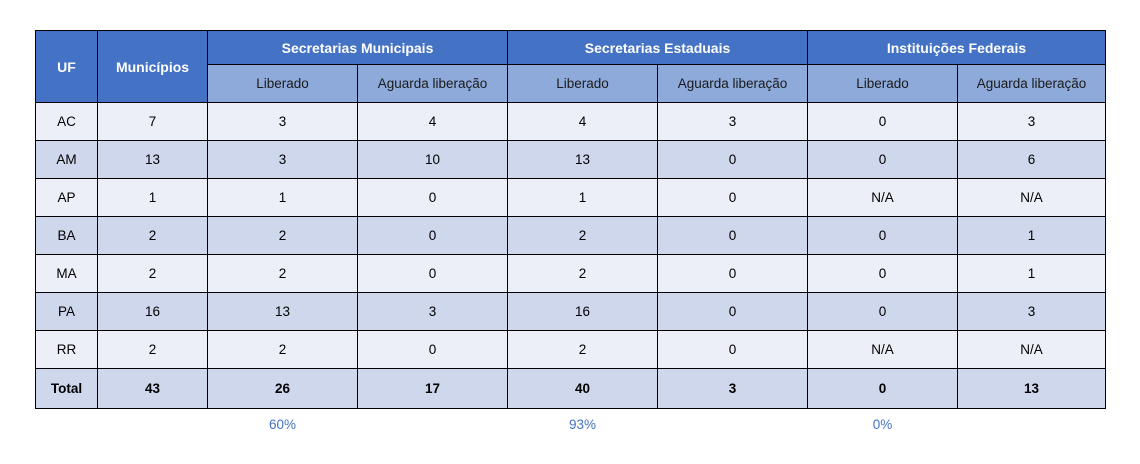 The height and width of the screenshot is (464, 1140). I want to click on total-cell: 13, so click(1031, 388).